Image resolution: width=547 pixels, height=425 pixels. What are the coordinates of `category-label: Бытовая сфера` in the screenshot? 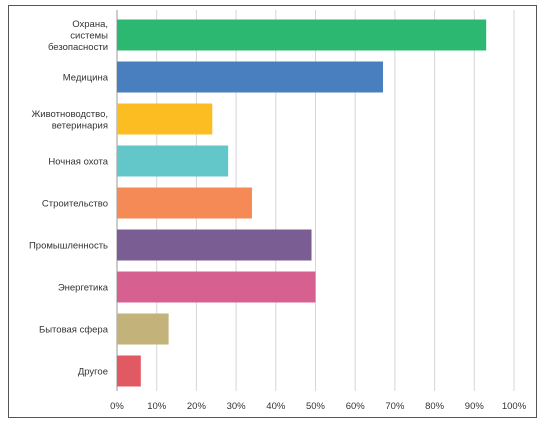 It's located at (74, 330).